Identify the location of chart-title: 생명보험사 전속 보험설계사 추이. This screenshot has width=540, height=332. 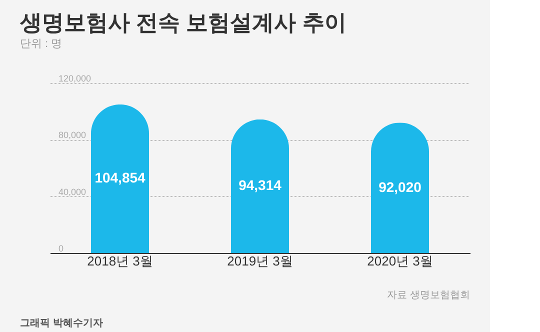
(182, 22).